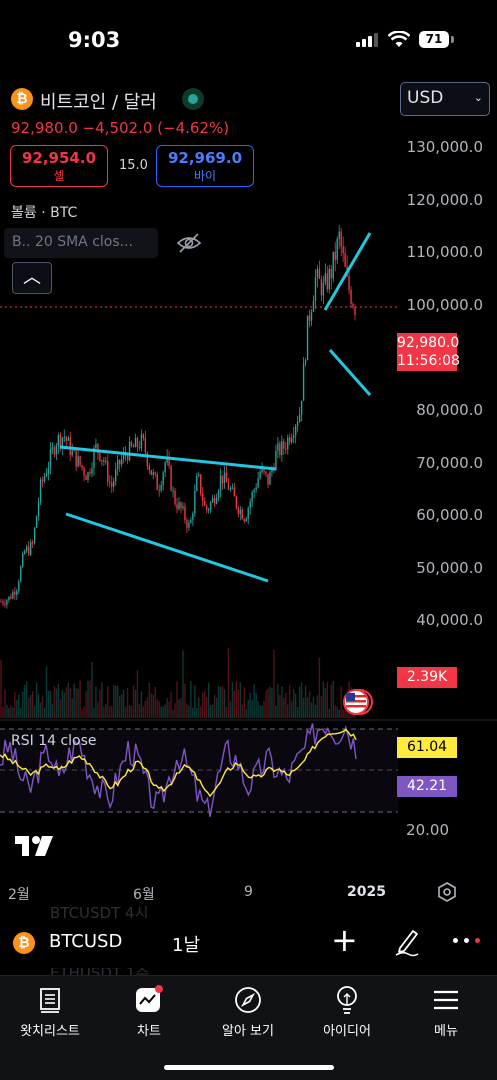  Describe the element at coordinates (44, 213) in the screenshot. I see `volume-indicator-label: 볼륨 · BTC` at that location.